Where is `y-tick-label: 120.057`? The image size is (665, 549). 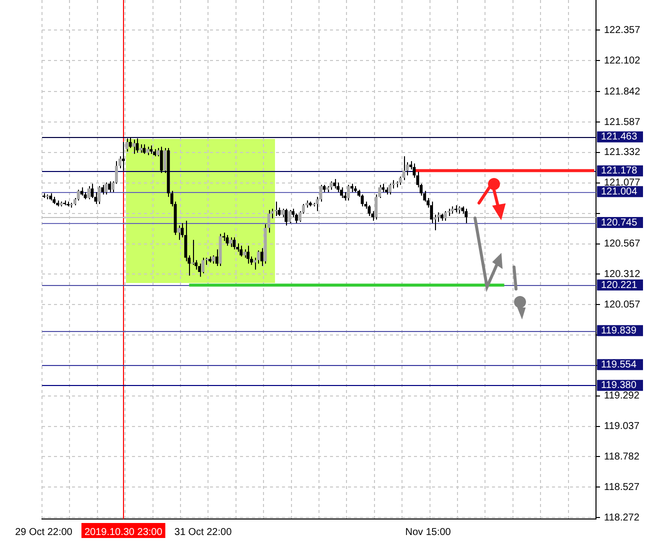
y-tick-label: 120.057 is located at coordinates (622, 304).